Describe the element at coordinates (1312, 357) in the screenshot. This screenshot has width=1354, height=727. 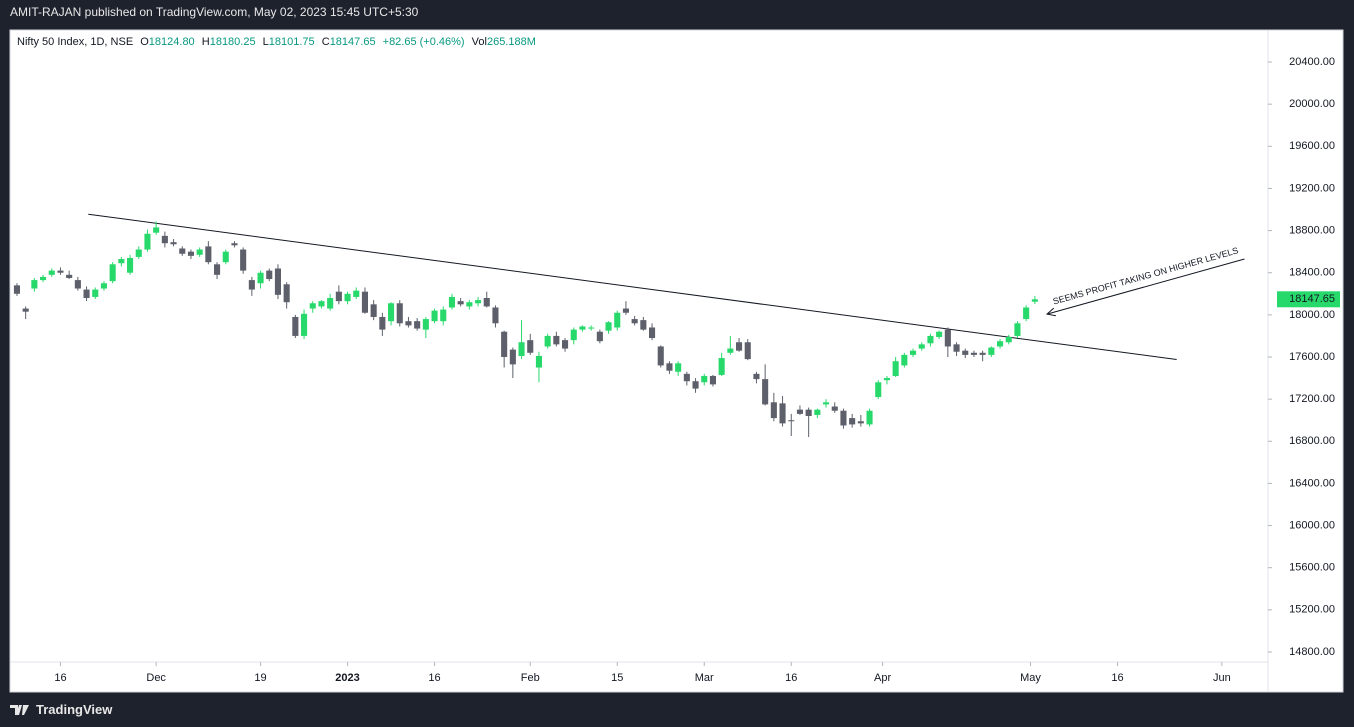
I see `y-tick-label: 17600.00` at that location.